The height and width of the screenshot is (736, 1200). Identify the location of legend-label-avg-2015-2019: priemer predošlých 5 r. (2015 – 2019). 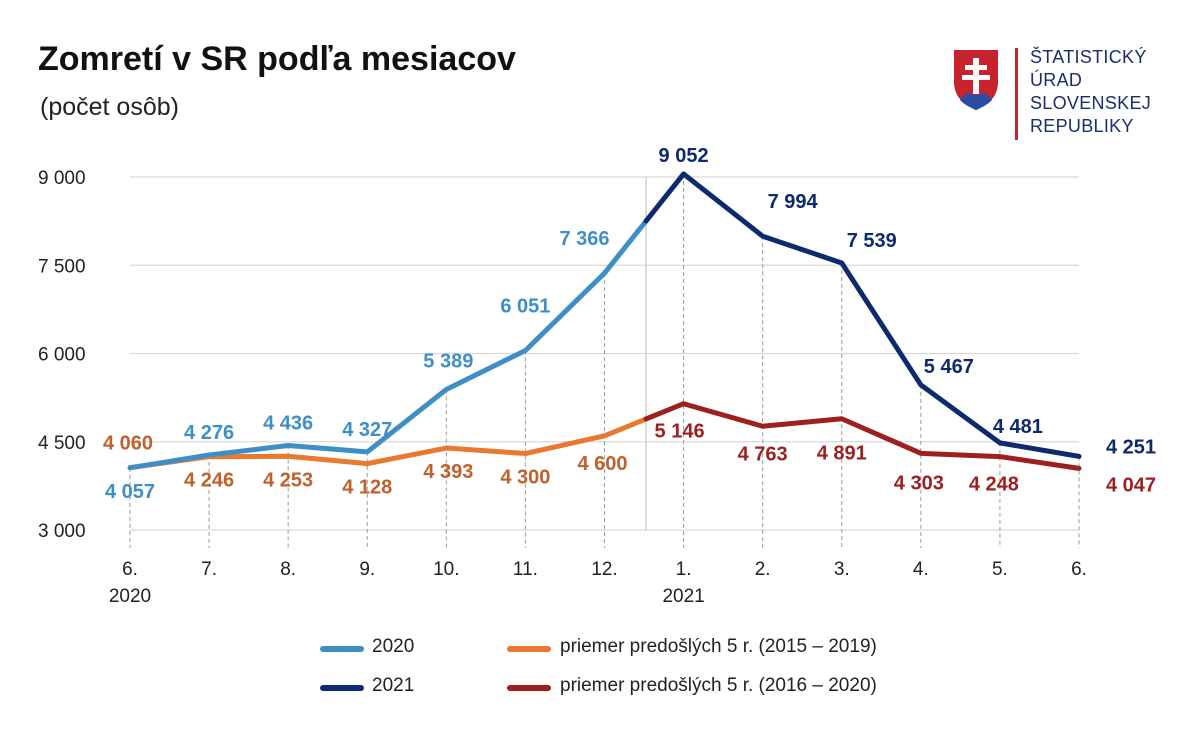
(718, 646).